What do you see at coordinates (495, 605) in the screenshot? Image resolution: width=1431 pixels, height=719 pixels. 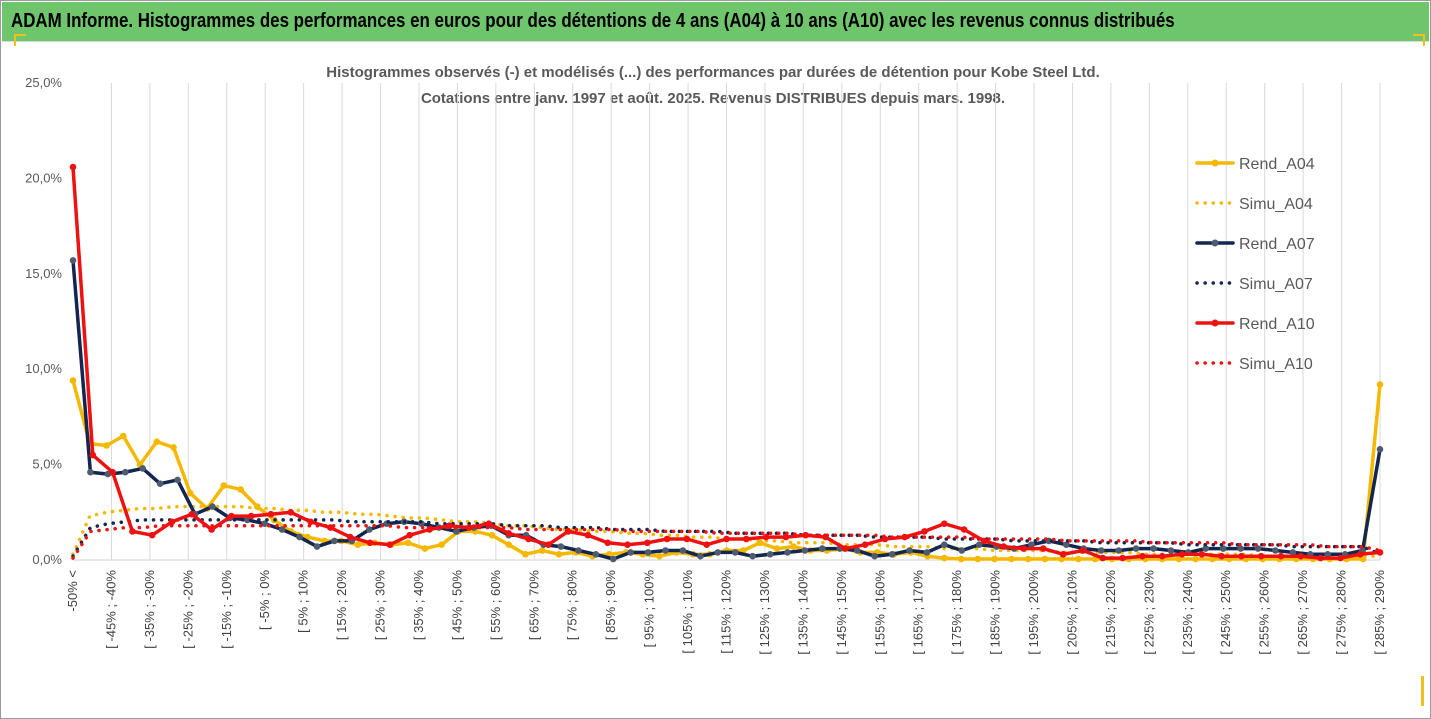 I see `x-tick-label: [ 55% ; 60%` at bounding box center [495, 605].